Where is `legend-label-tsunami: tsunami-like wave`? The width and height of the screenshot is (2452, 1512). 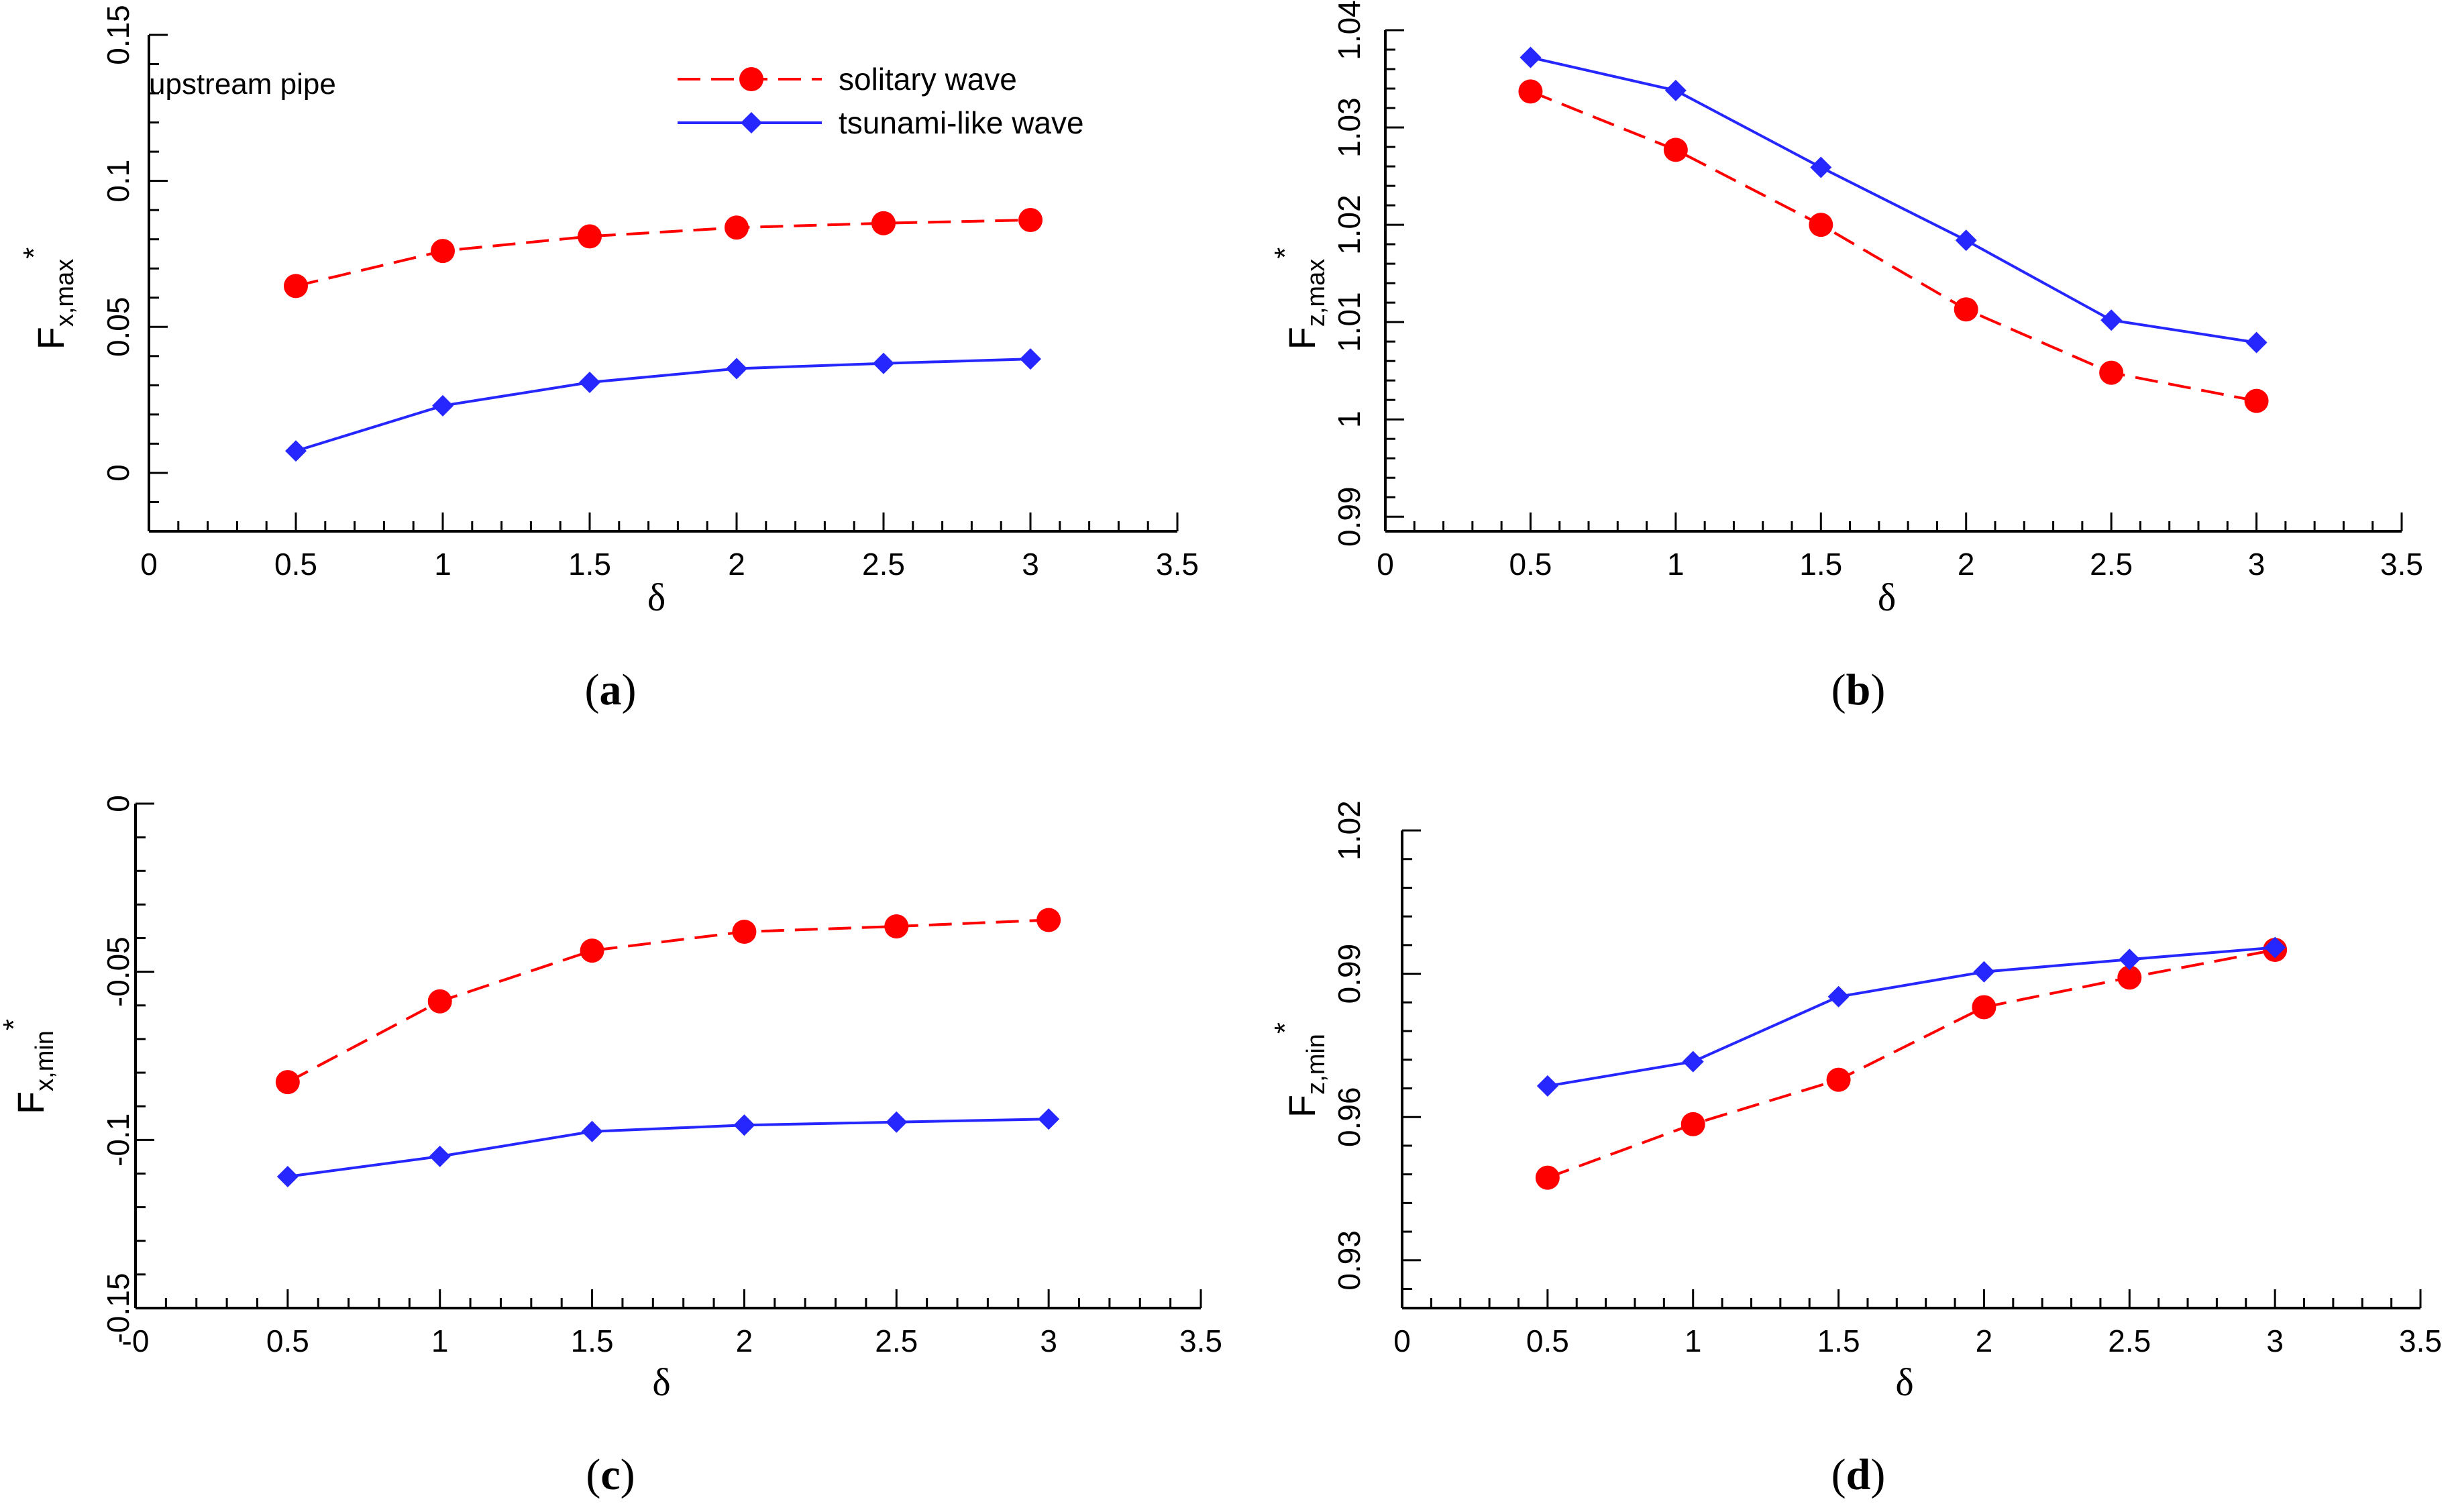
legend-label-tsunami: tsunami-like wave is located at coordinates (962, 122).